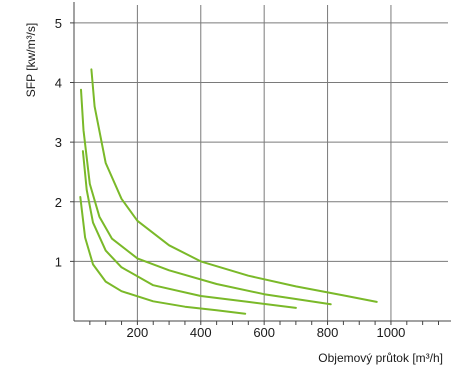 Image resolution: width=455 pixels, height=376 pixels. I want to click on y-tick-label-4: 4, so click(58, 83).